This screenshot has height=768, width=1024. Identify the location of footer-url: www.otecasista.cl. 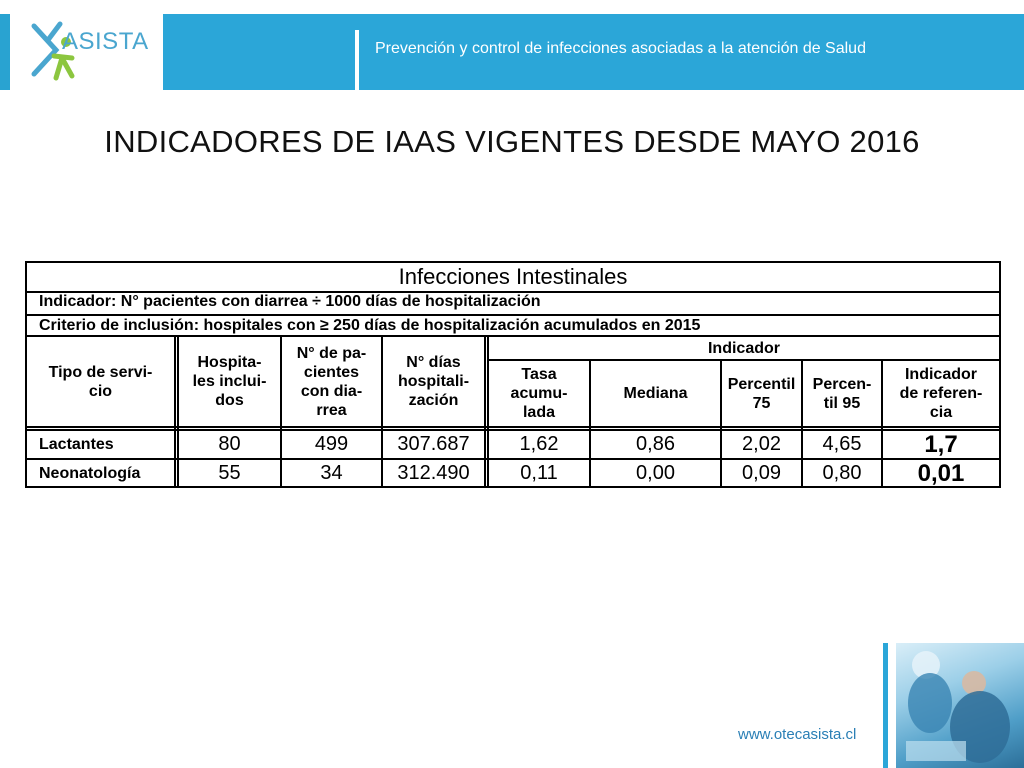
(797, 734).